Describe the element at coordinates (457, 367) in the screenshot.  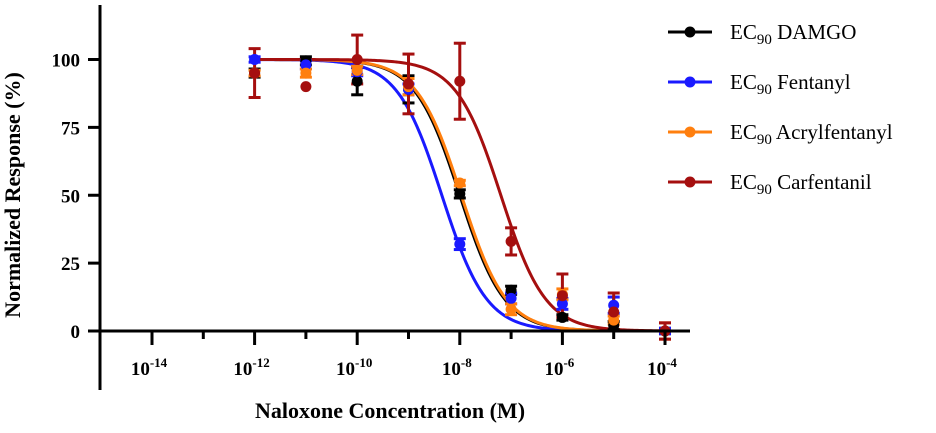
I see `x-tick-label: 10⁻⁸` at that location.